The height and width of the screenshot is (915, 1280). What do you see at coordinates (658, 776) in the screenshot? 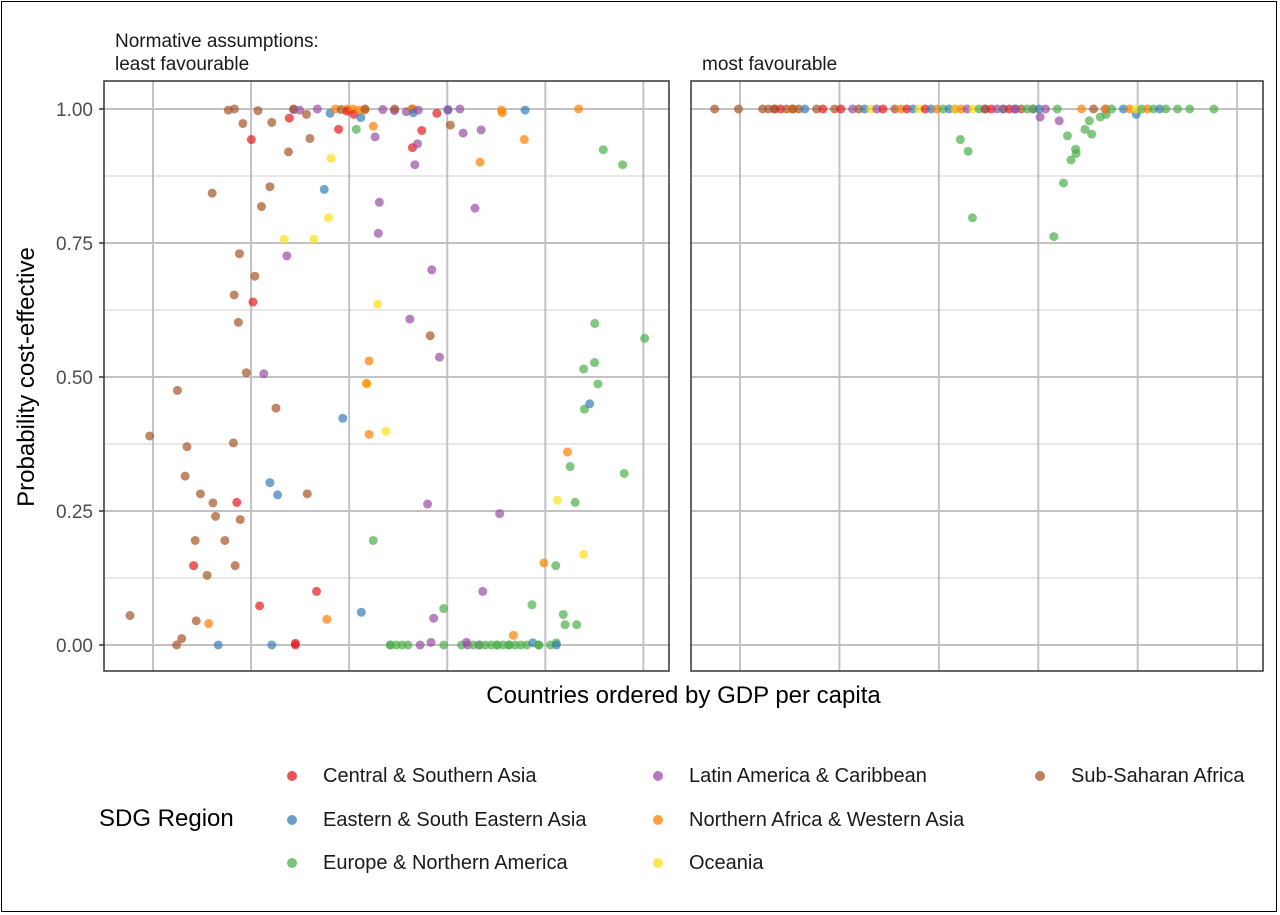
I see `legend-key-latin-america-caribbean` at bounding box center [658, 776].